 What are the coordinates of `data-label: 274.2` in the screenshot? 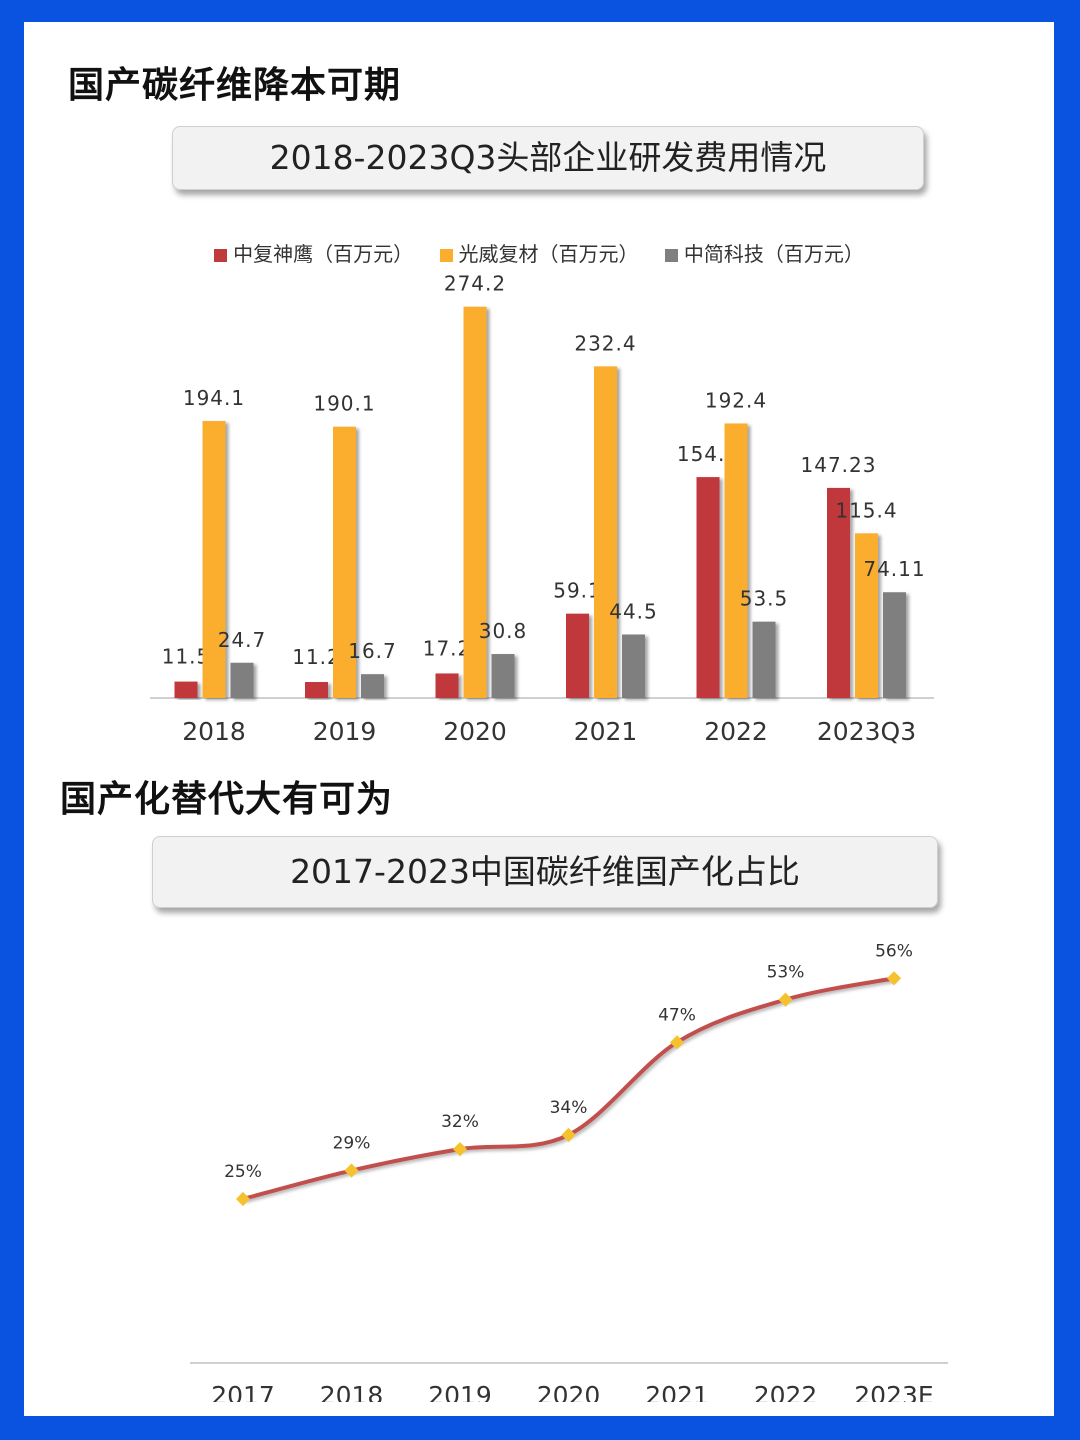 It's located at (475, 284).